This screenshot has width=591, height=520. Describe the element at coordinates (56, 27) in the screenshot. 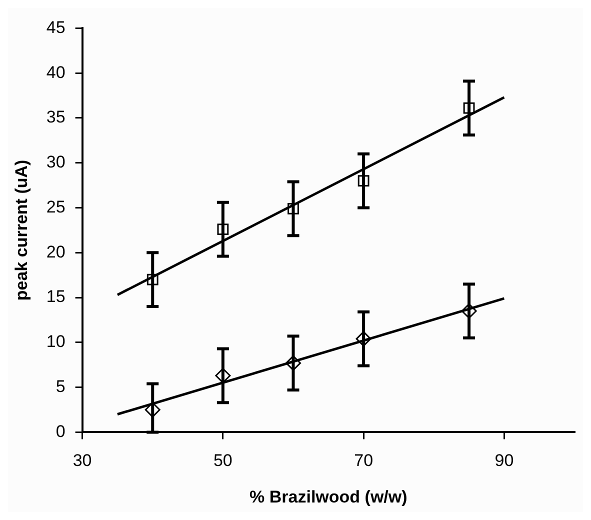

I see `y-tick-label: 45` at that location.